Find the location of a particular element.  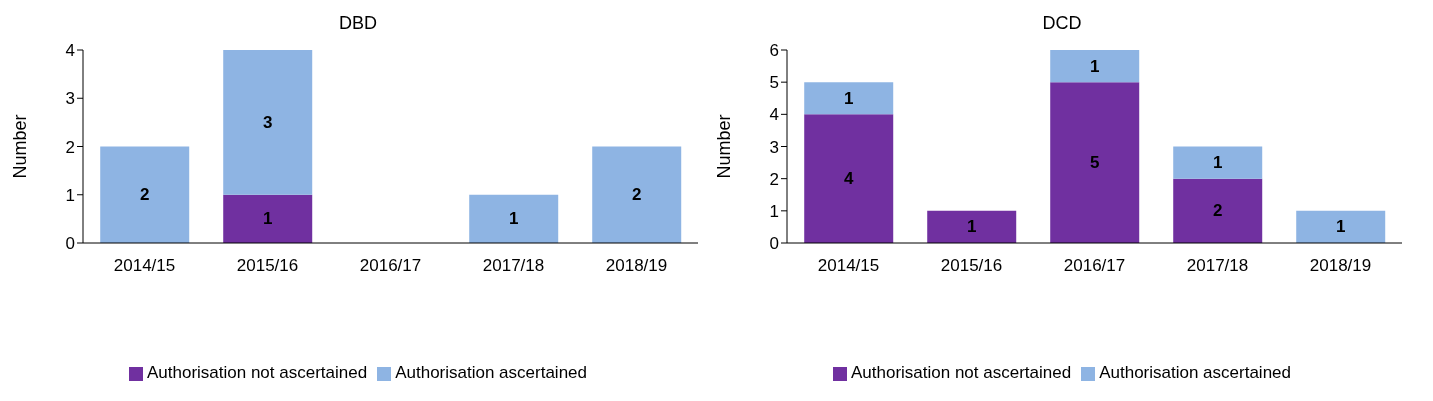

data-label: 3 is located at coordinates (267, 122).